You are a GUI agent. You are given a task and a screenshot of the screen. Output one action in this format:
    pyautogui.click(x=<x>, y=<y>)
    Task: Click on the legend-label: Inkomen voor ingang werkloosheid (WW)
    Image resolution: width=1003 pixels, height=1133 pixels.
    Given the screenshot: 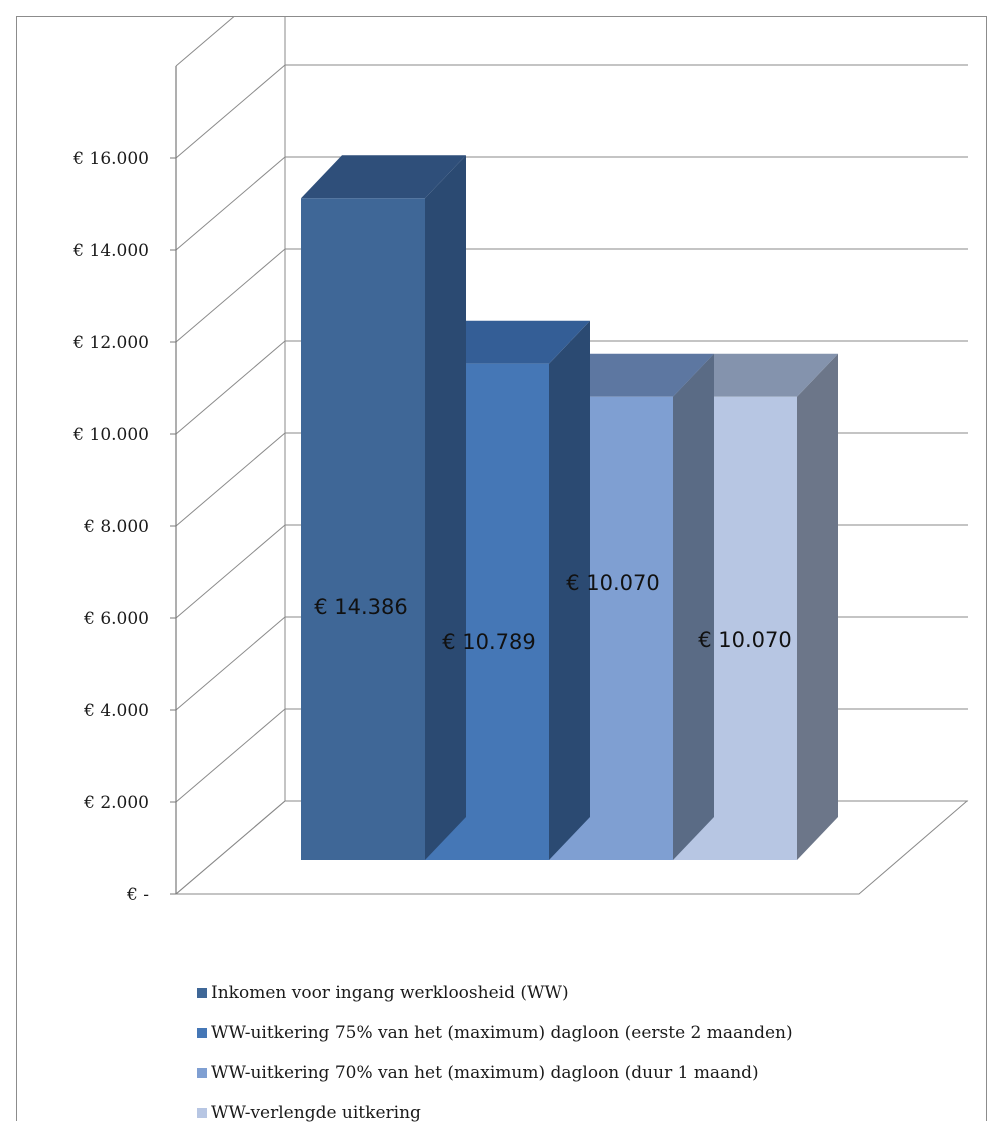 What is the action you would take?
    pyautogui.click(x=390, y=993)
    